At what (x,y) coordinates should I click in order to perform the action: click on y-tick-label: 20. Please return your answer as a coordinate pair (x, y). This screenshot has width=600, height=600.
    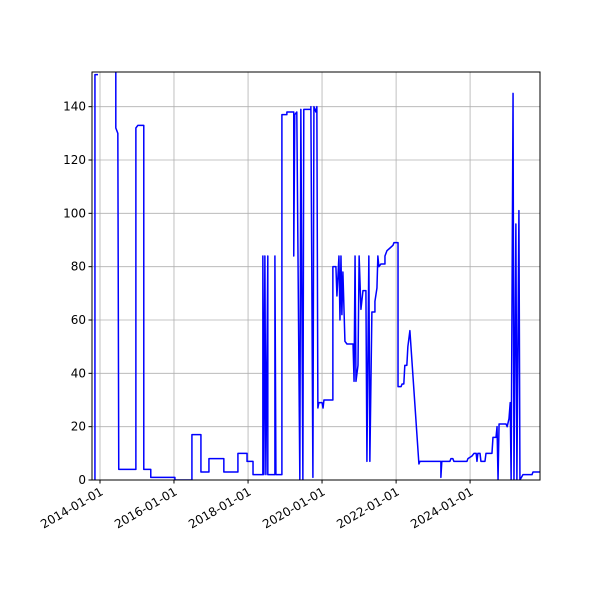
    Looking at the image, I should click on (78, 427).